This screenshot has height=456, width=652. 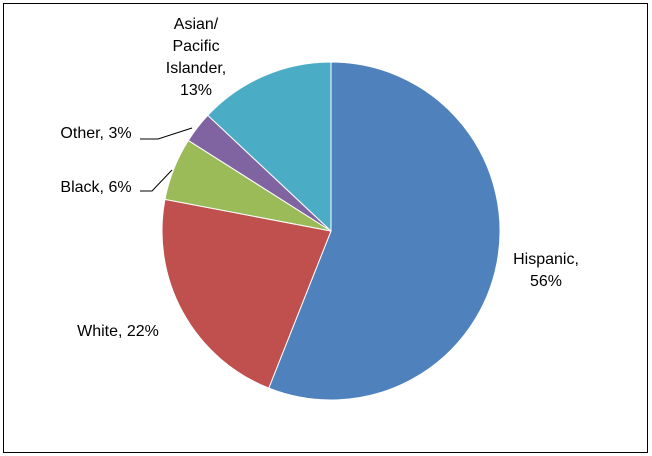 I want to click on pie-slice-asian-pacific-islander, so click(x=269, y=147).